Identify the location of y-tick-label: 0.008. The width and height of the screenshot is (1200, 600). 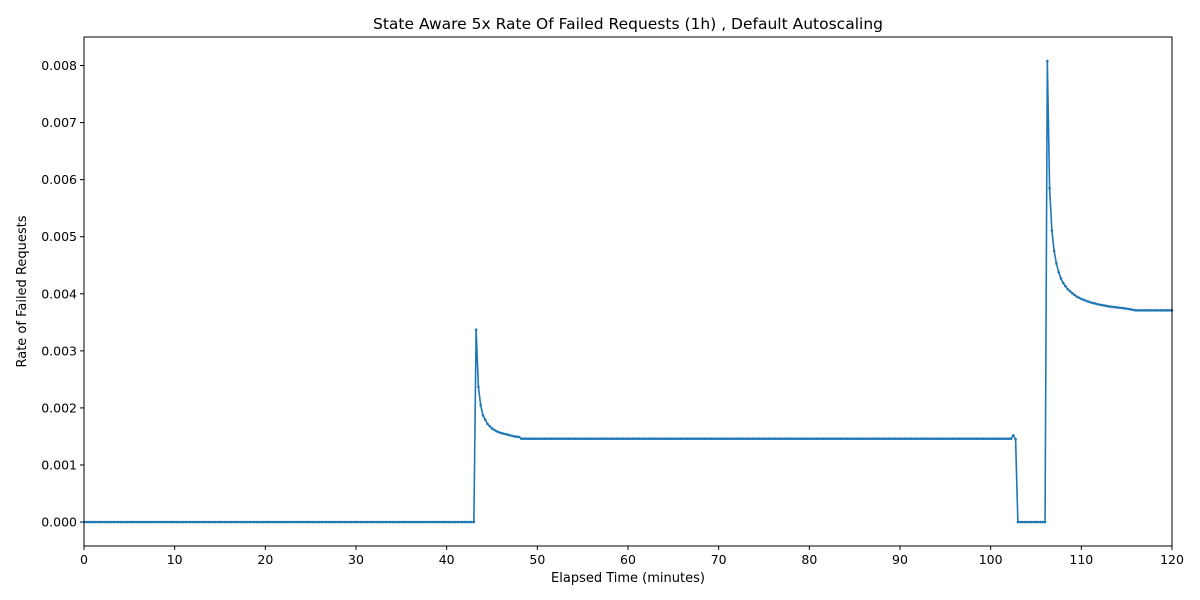
(59, 65).